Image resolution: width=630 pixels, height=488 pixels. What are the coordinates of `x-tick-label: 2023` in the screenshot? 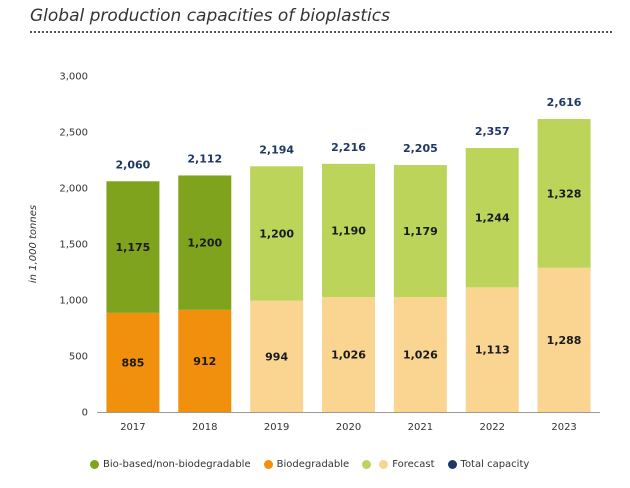 It's located at (563, 427).